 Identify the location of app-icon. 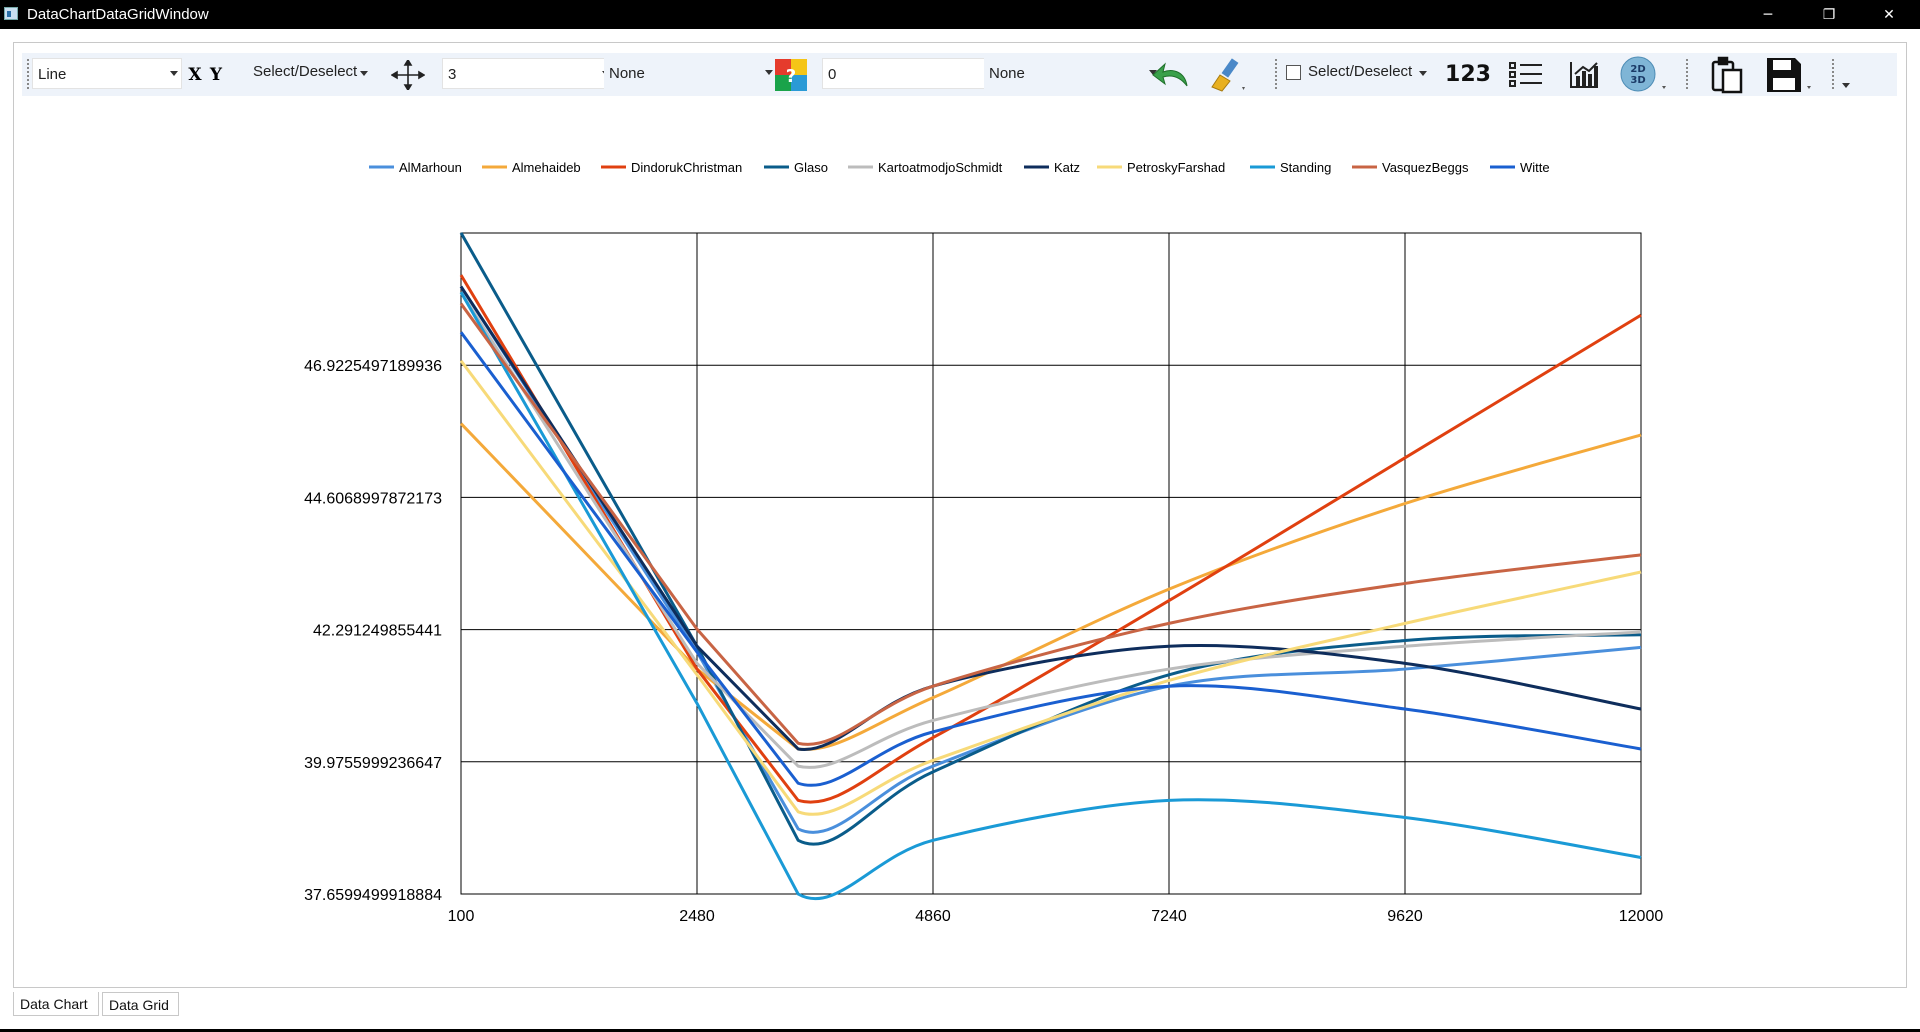
(11, 13).